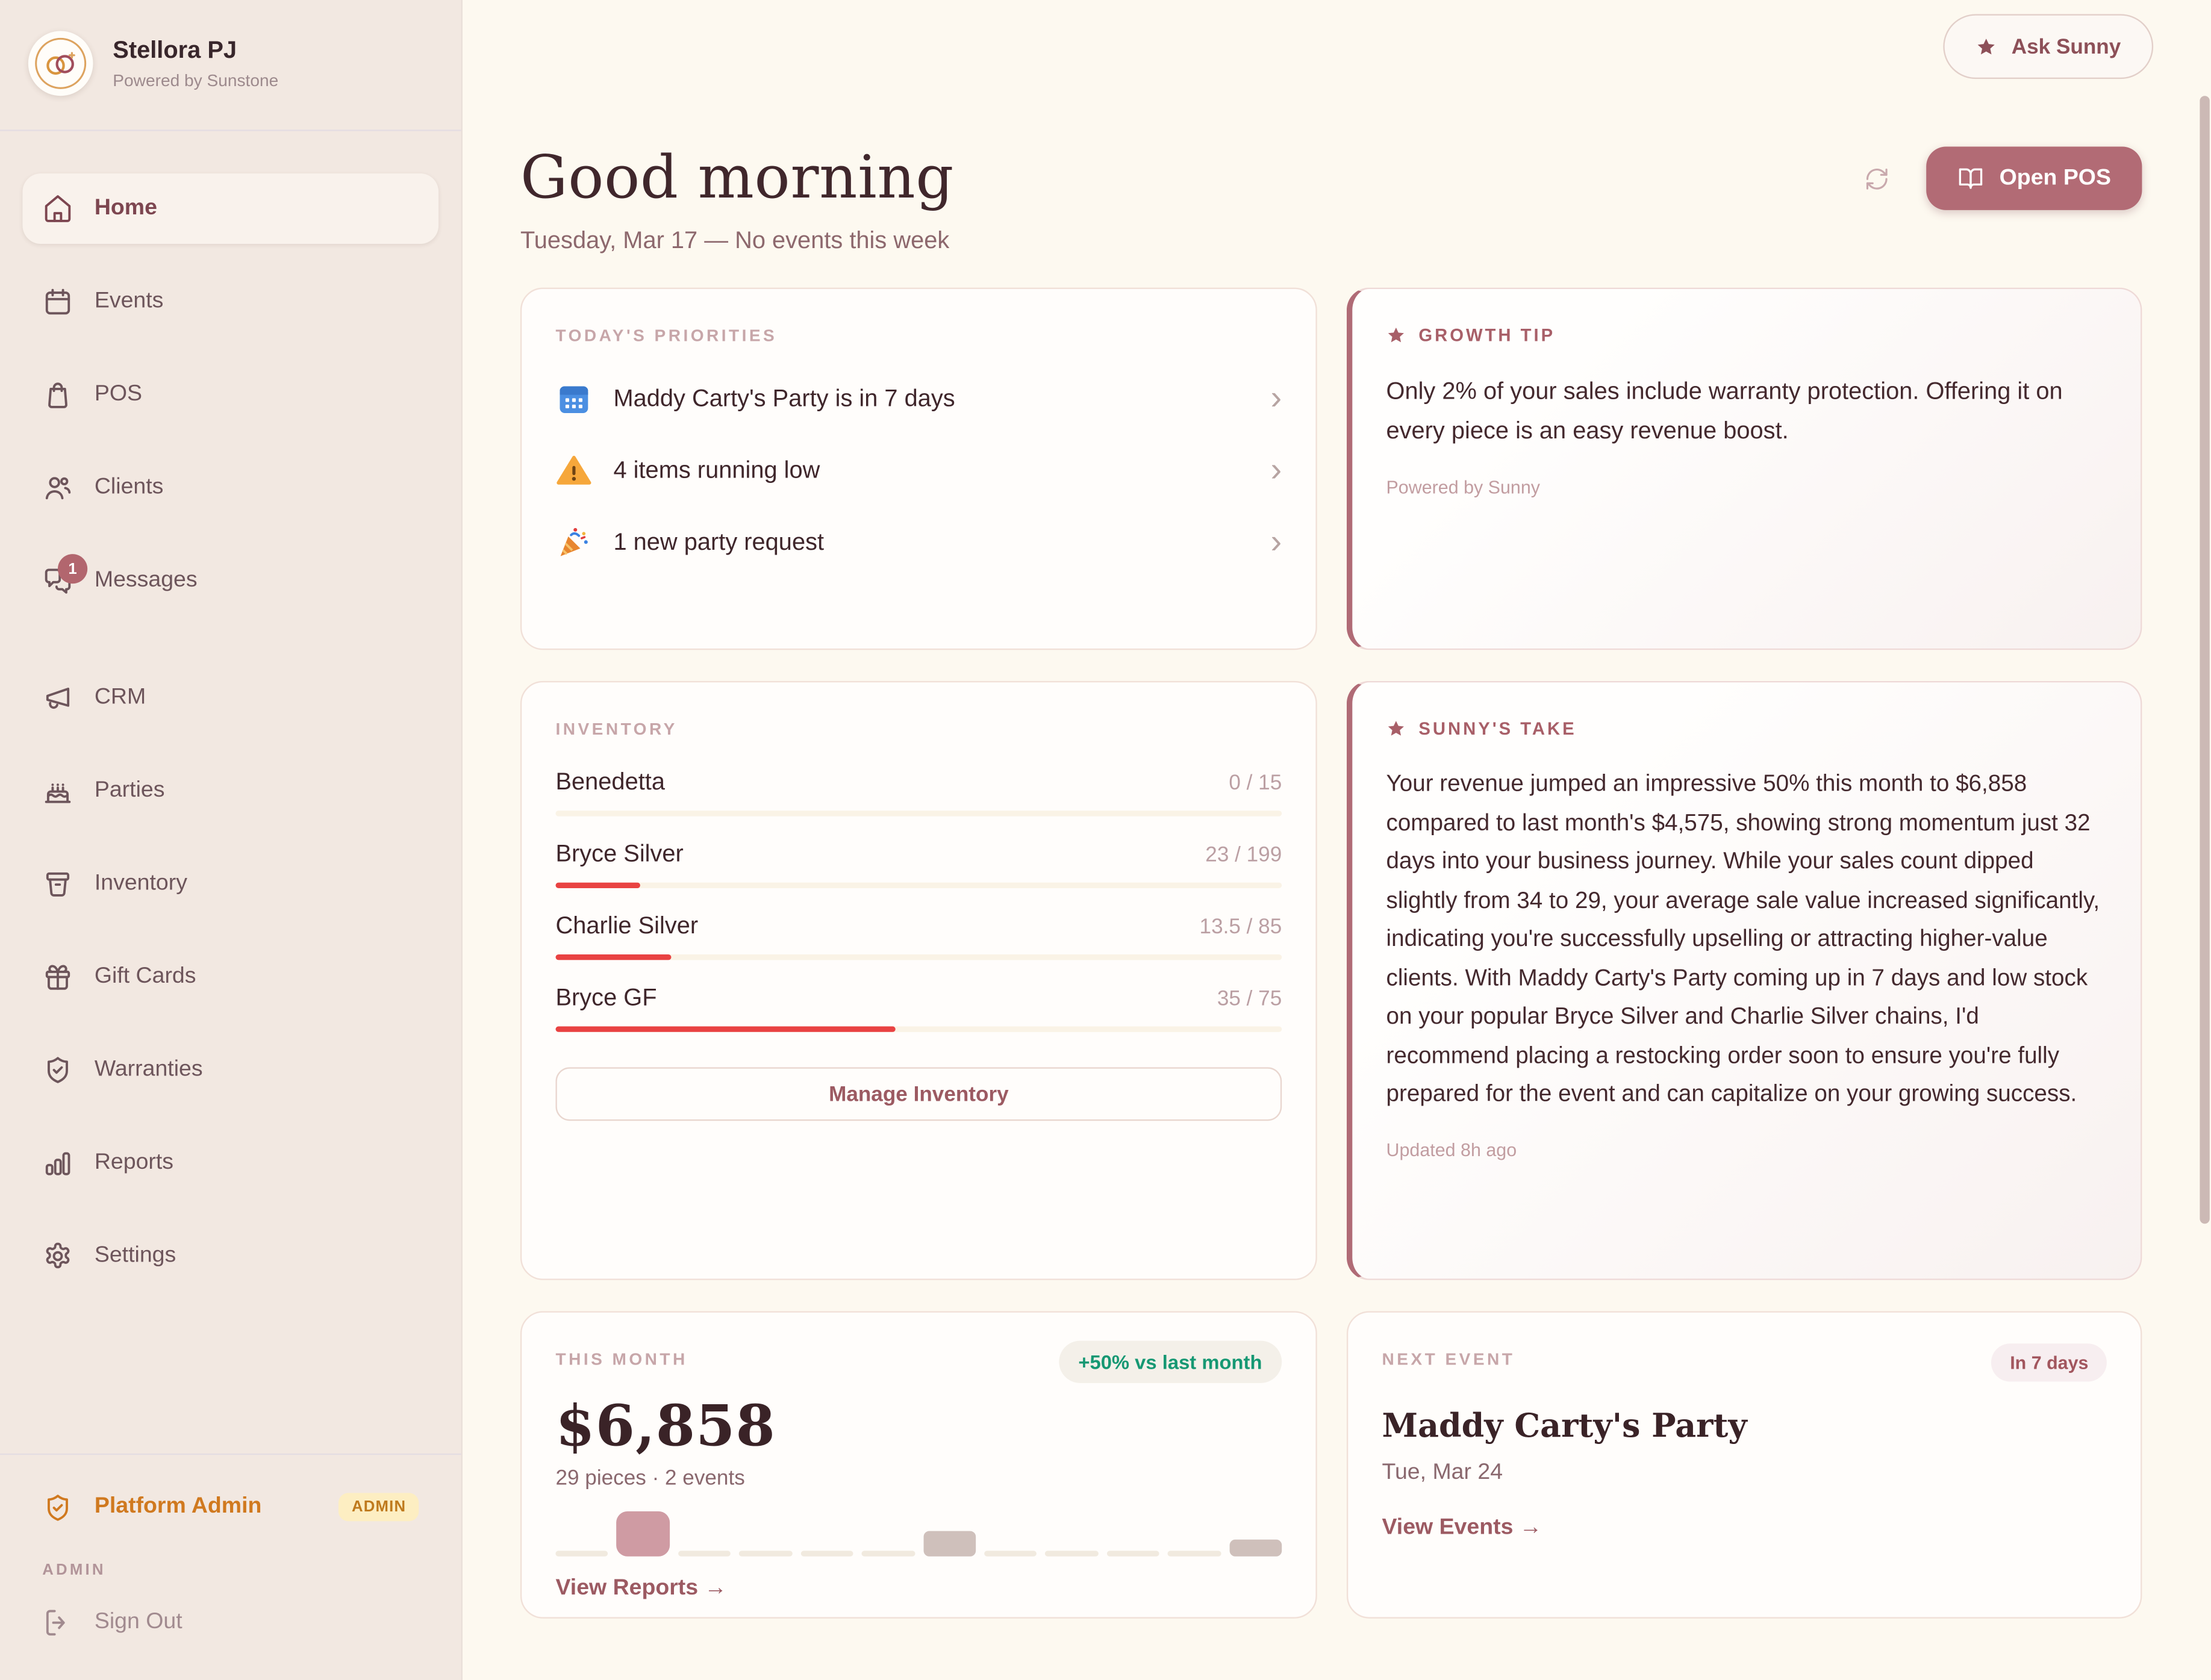  I want to click on this-month-title: THIS MONTH, so click(621, 1359).